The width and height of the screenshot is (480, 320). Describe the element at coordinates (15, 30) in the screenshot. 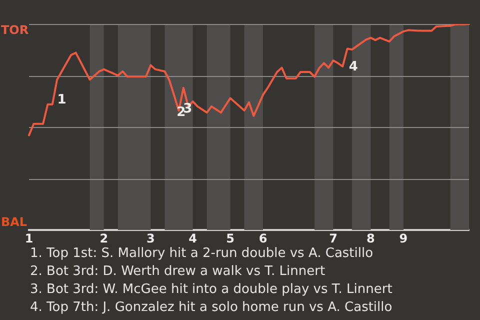

I see `text: TOR` at that location.